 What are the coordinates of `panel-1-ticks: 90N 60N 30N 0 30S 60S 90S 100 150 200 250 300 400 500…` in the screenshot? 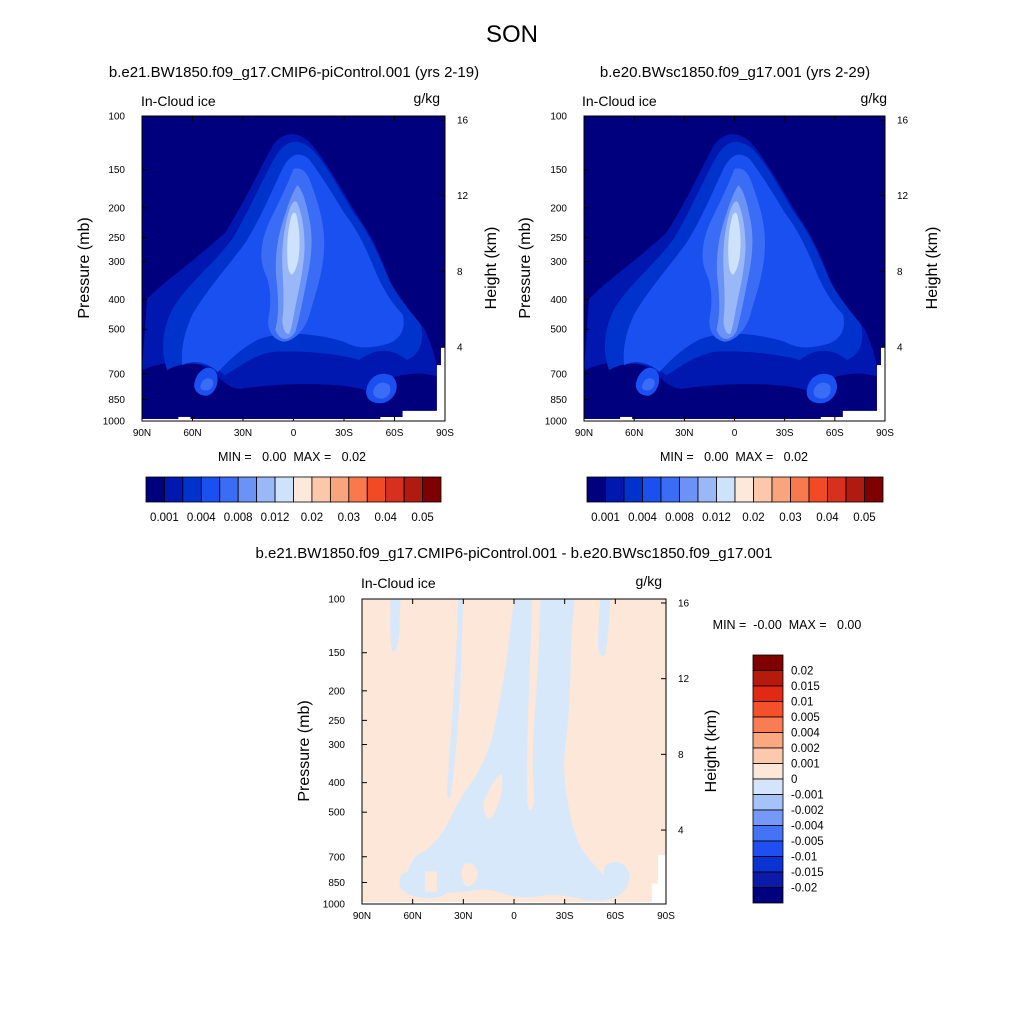 It's located at (286, 276).